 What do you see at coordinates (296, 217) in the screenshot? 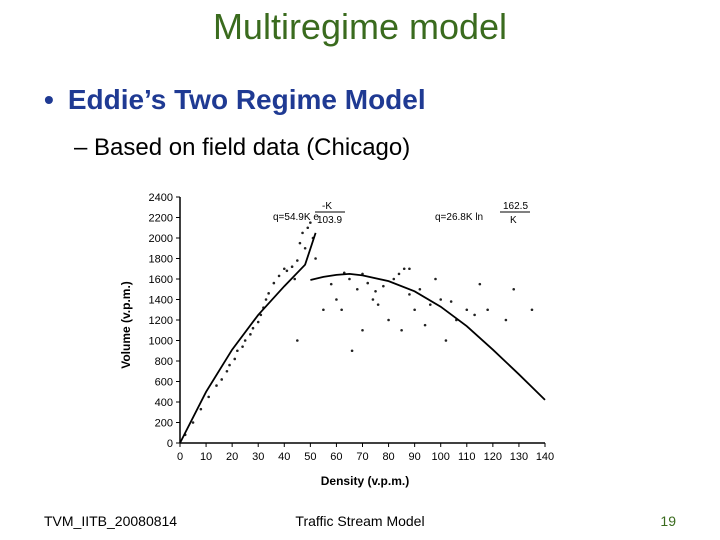
I see `left-eq-prefix: q=54.9K e` at bounding box center [296, 217].